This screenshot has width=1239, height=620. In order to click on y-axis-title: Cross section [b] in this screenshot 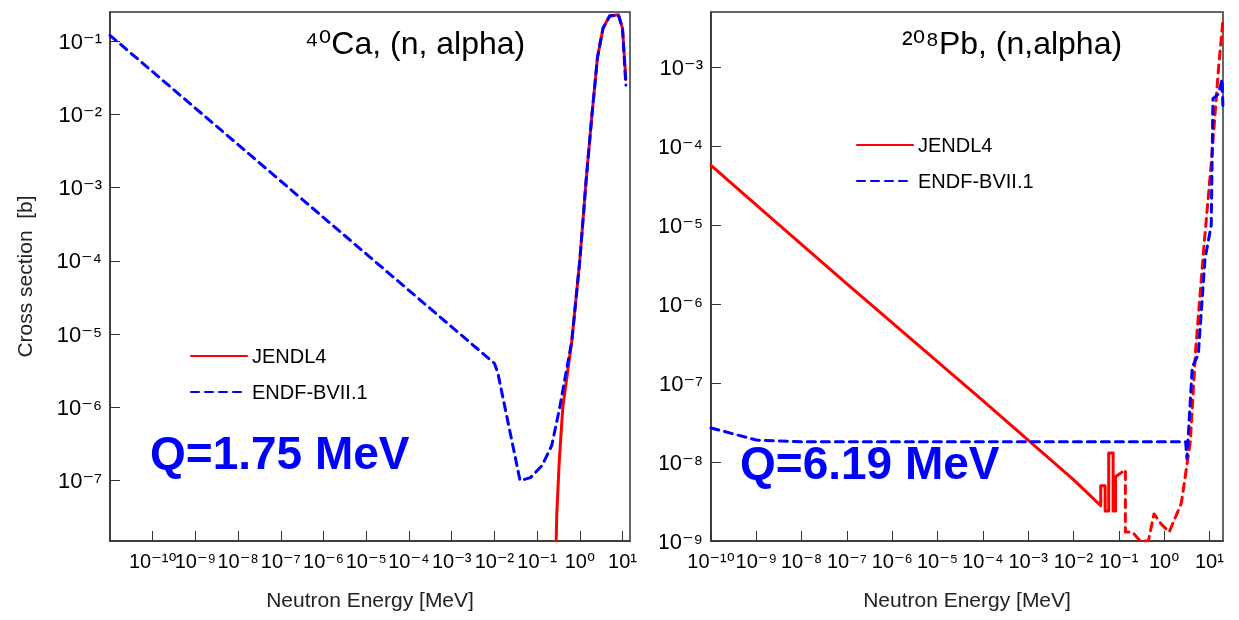, I will do `click(24, 276)`.